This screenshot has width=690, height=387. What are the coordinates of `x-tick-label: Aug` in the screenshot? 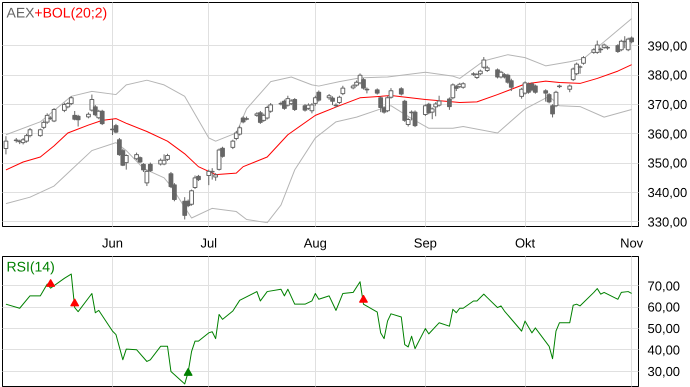 It's located at (315, 243).